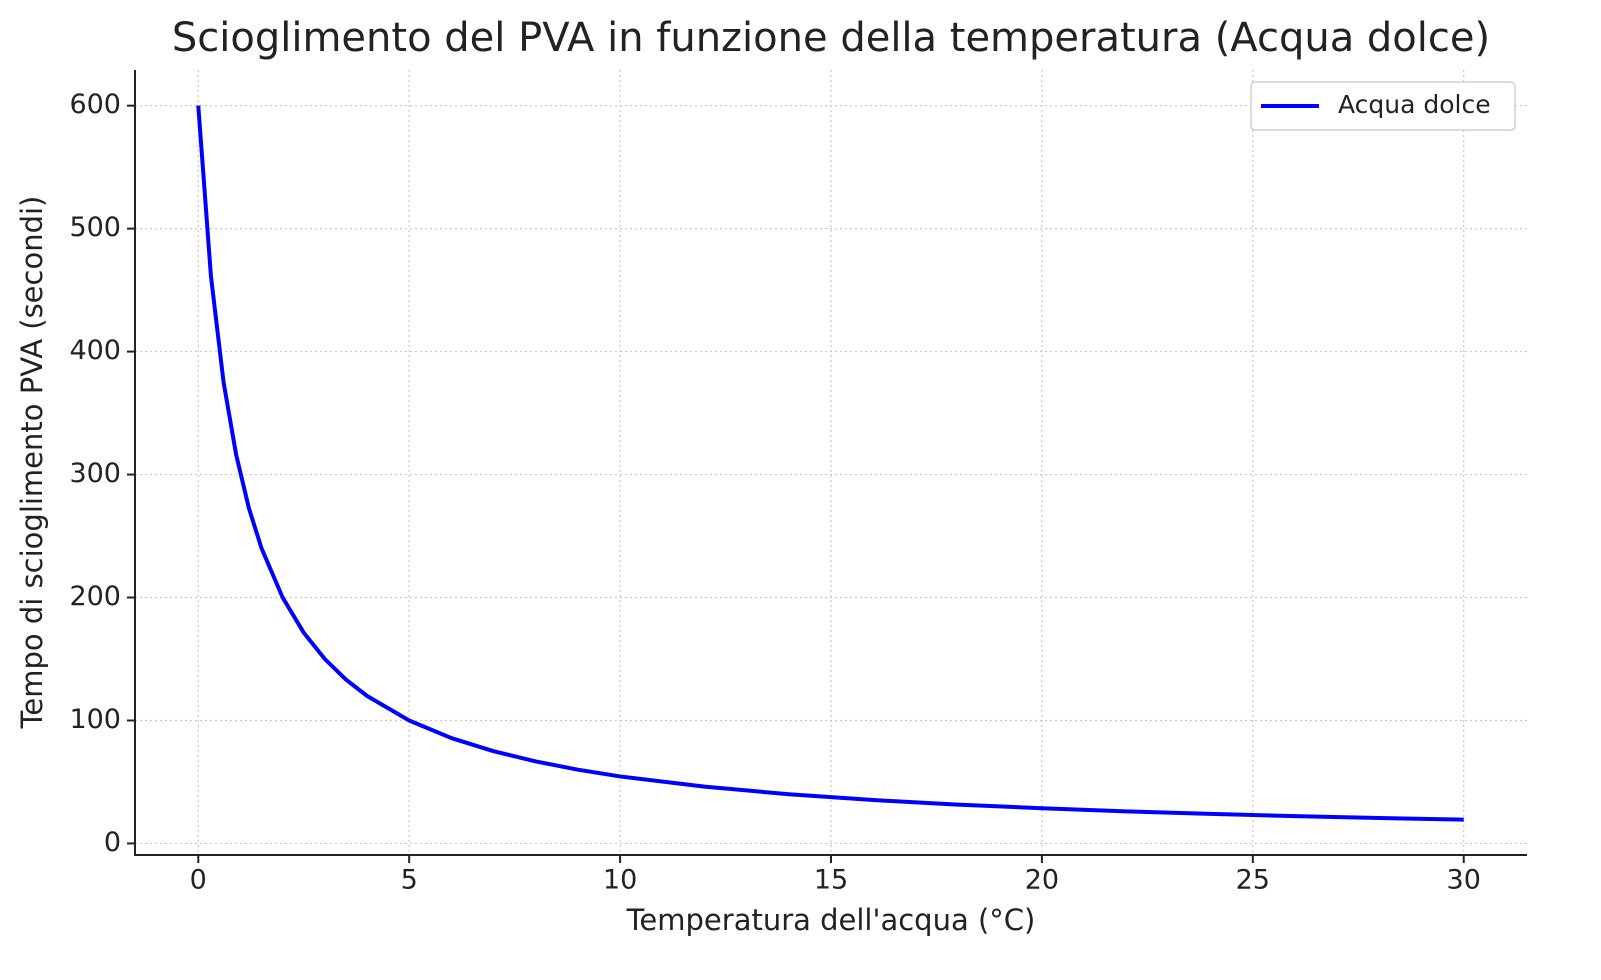  What do you see at coordinates (95, 596) in the screenshot?
I see `y-tick-label: 200` at bounding box center [95, 596].